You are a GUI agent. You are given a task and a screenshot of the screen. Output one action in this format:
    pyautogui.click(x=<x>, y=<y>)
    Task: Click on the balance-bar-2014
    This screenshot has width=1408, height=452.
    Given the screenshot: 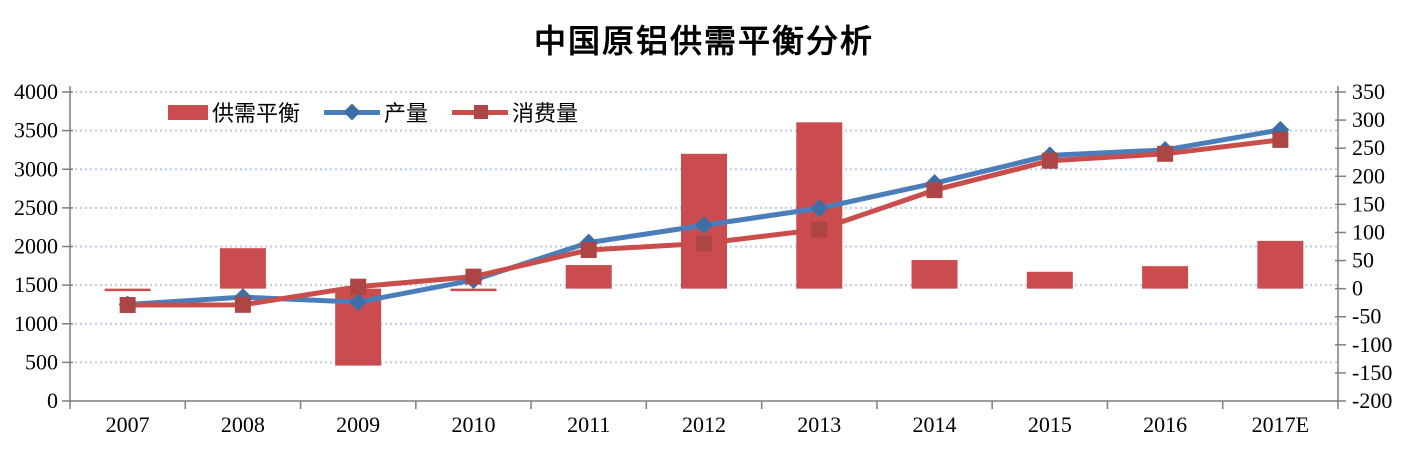 What is the action you would take?
    pyautogui.click(x=934, y=274)
    